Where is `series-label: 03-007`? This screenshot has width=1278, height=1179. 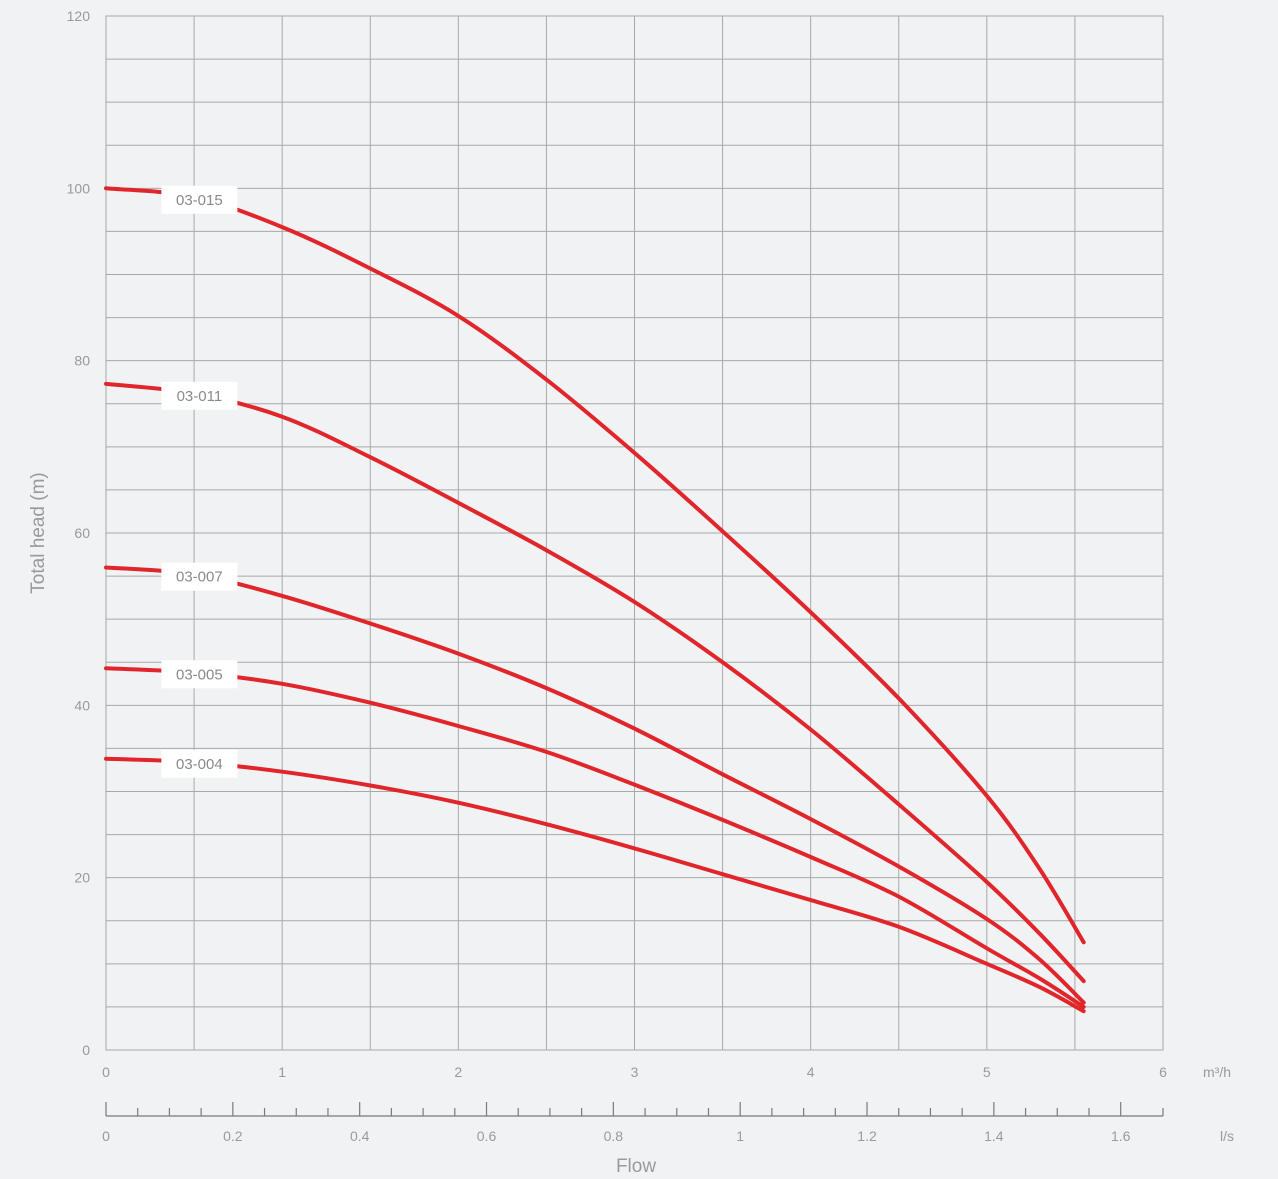
series-label: 03-007 is located at coordinates (199, 577).